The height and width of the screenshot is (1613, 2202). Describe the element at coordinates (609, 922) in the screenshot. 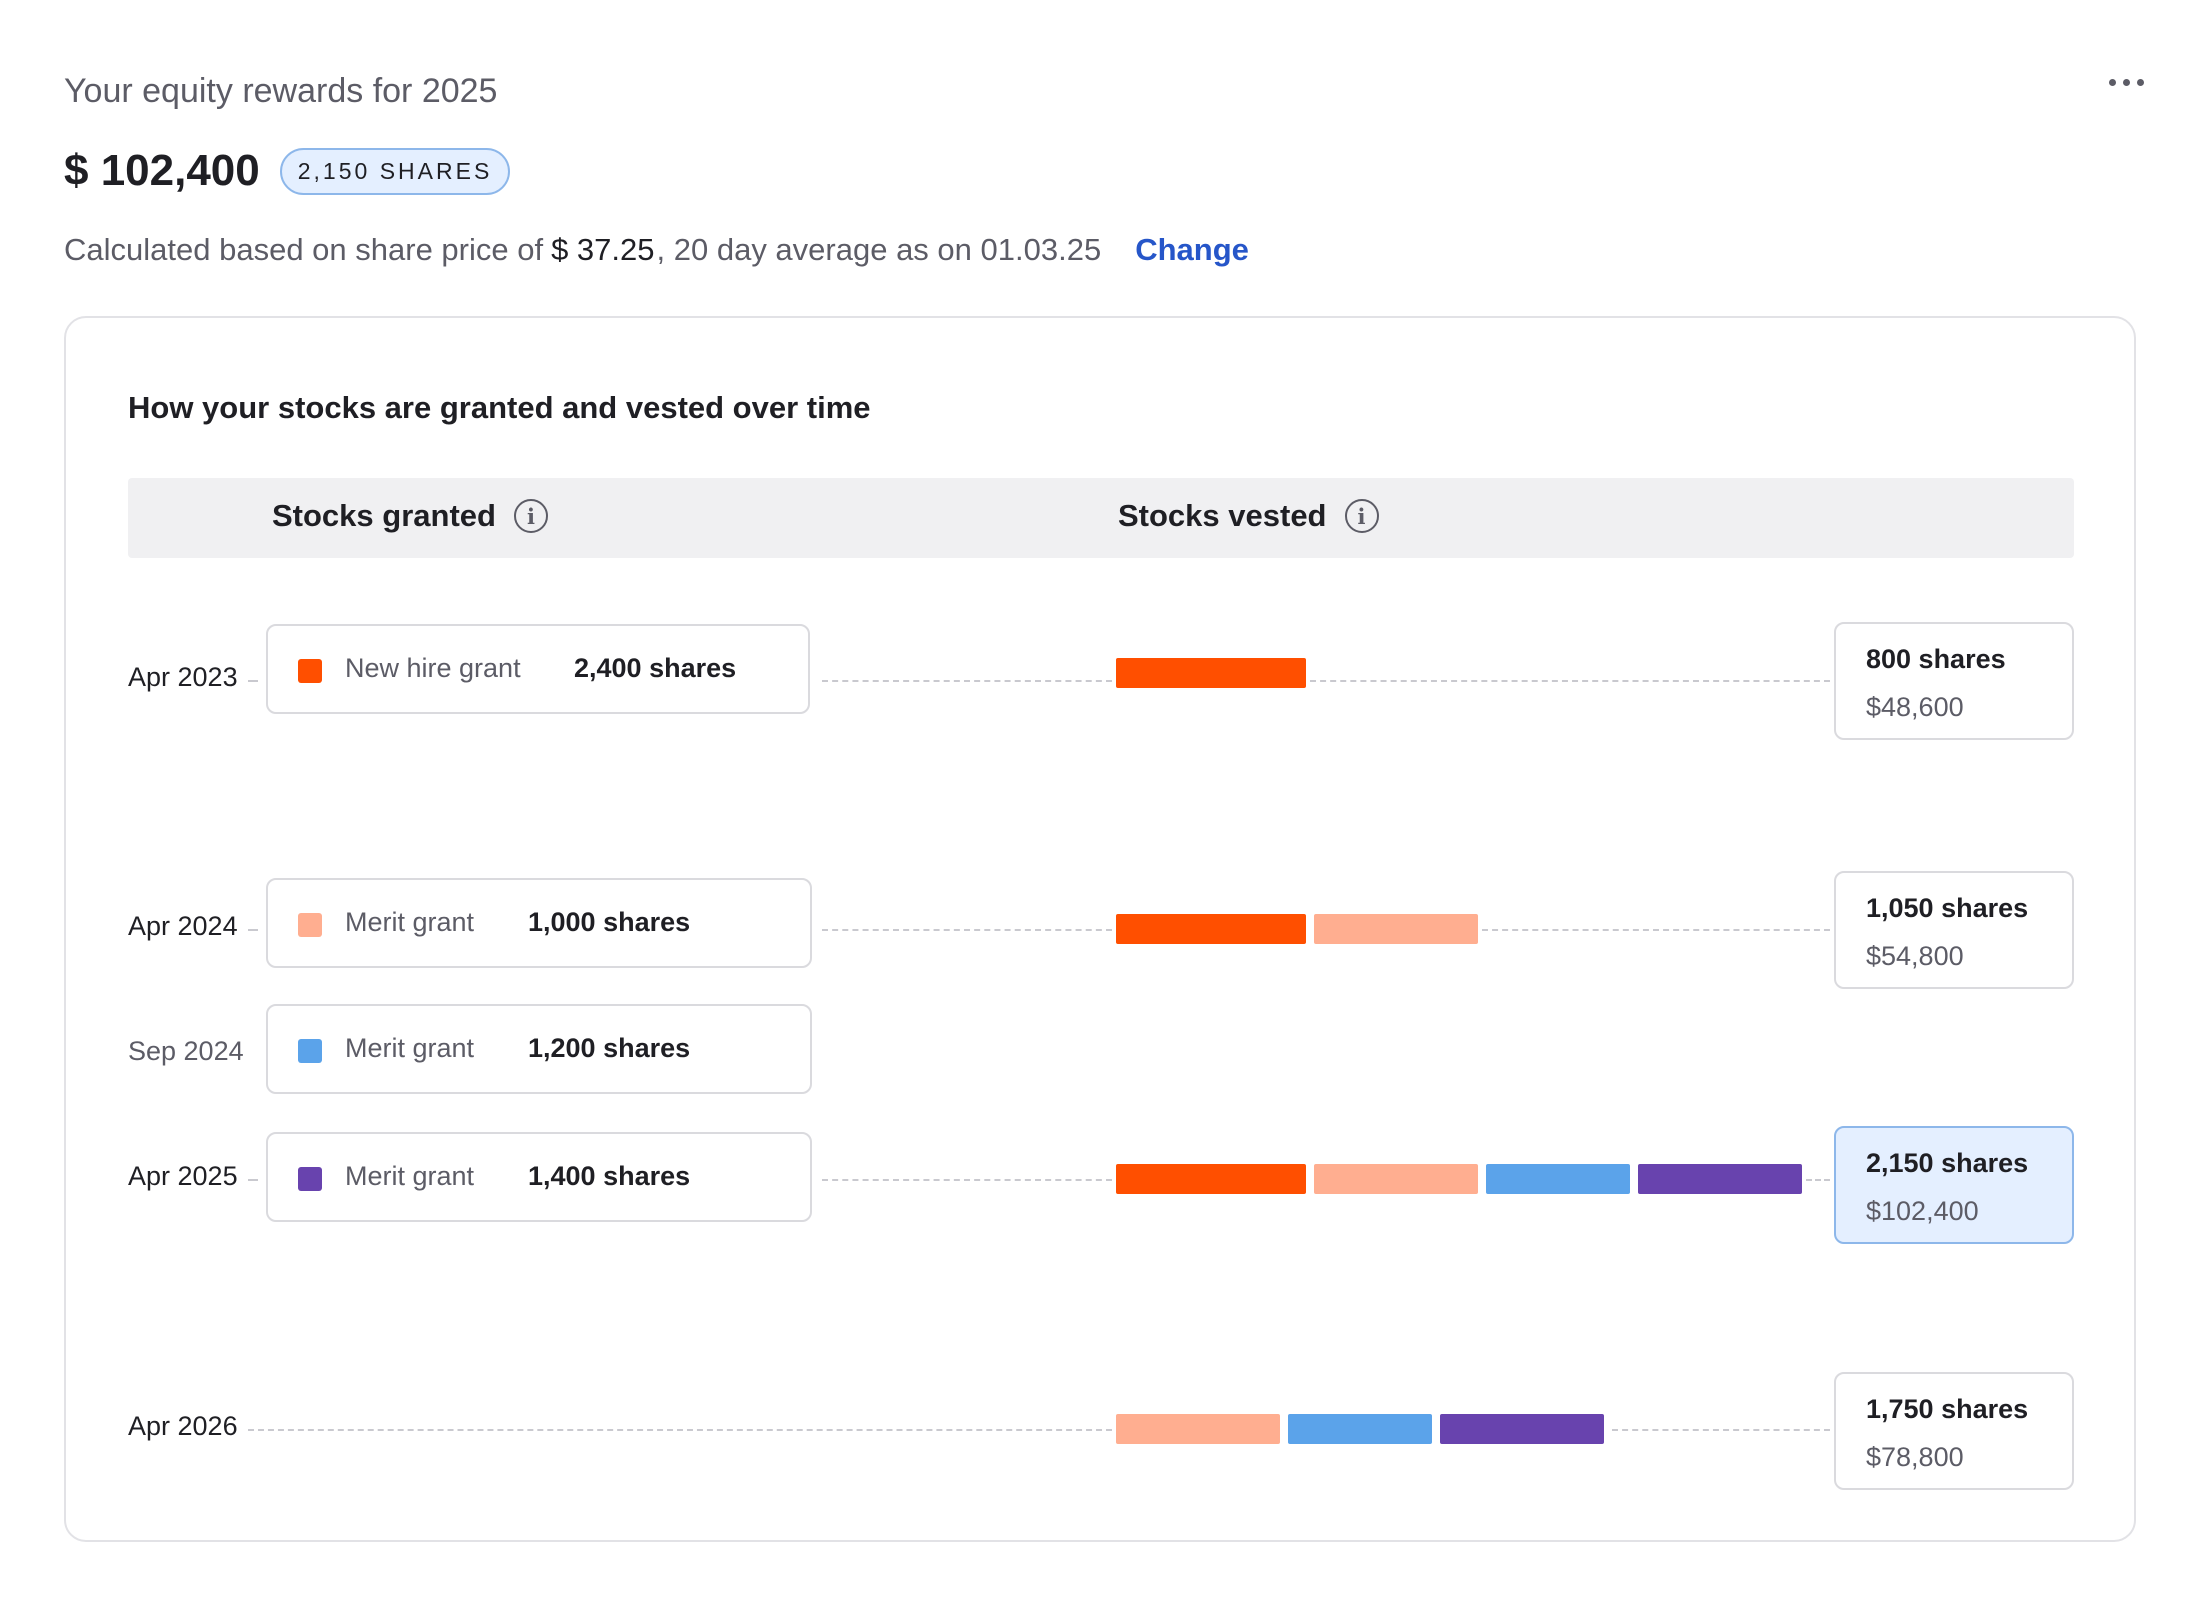

I see `grant-shares: 1,000 shares` at that location.